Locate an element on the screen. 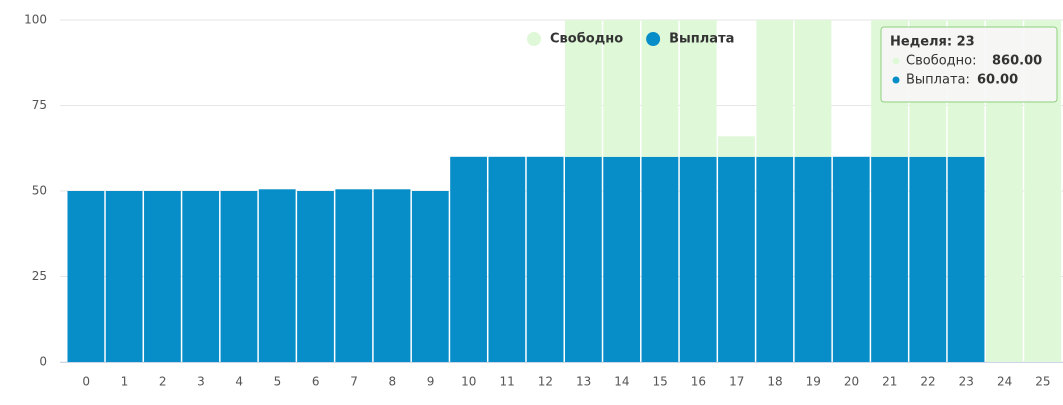 This screenshot has width=1063, height=405. tooltip-box is located at coordinates (969, 64).